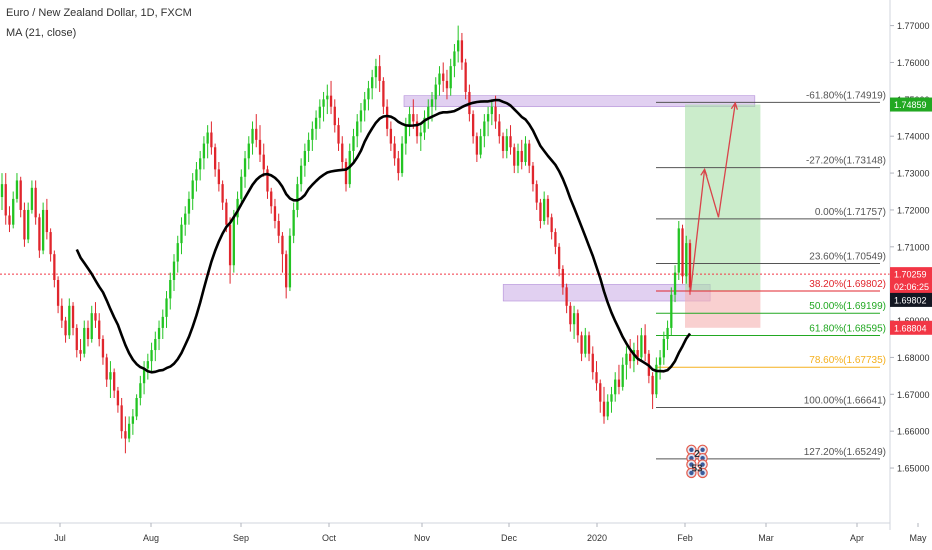 Image resolution: width=932 pixels, height=550 pixels. Describe the element at coordinates (99, 13) in the screenshot. I see `chart-title: Euro / New Zealand Dollar, 1D, FXCM` at that location.